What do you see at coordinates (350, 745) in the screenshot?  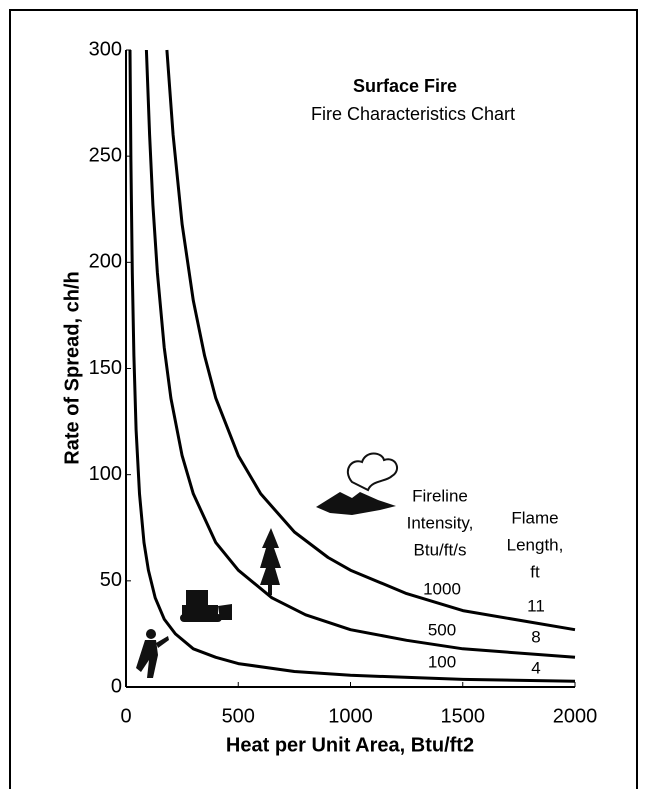 I see `x-axis-title: Heat per Unit Area, Btu/ft2` at bounding box center [350, 745].